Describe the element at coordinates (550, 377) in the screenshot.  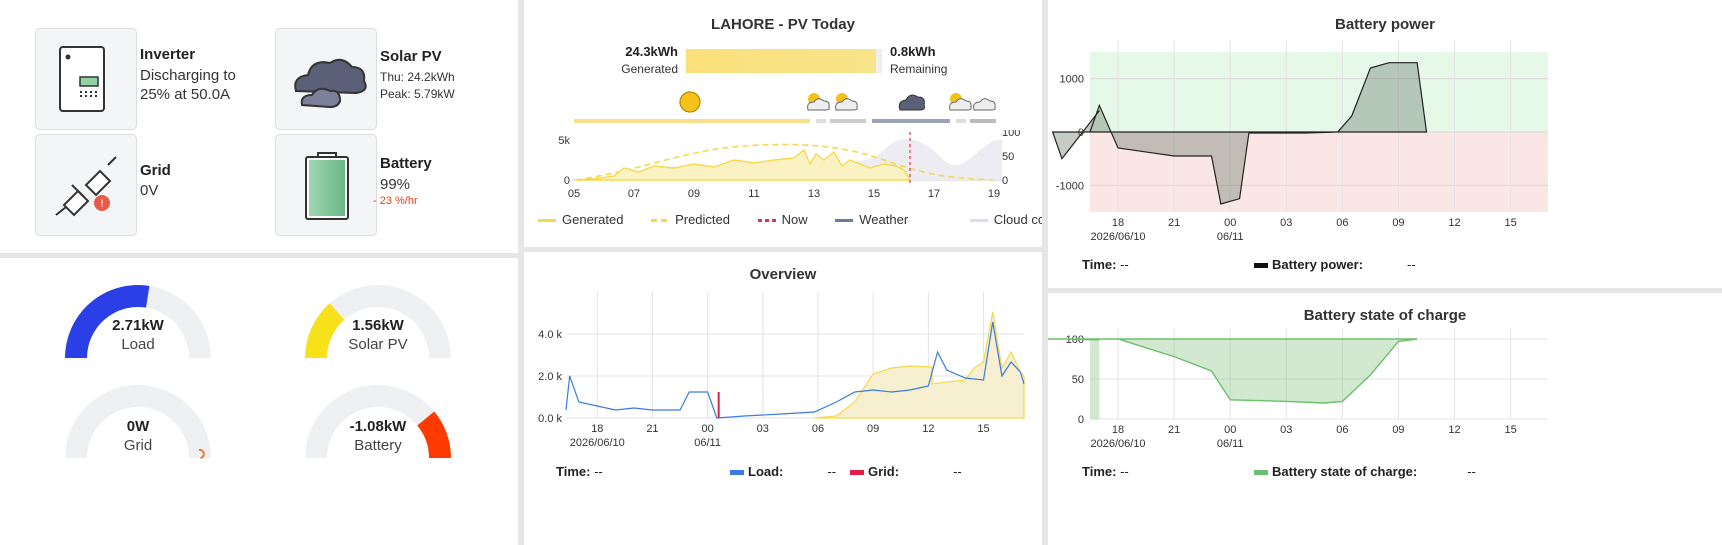
I see `y-tick: 2.0 k` at that location.